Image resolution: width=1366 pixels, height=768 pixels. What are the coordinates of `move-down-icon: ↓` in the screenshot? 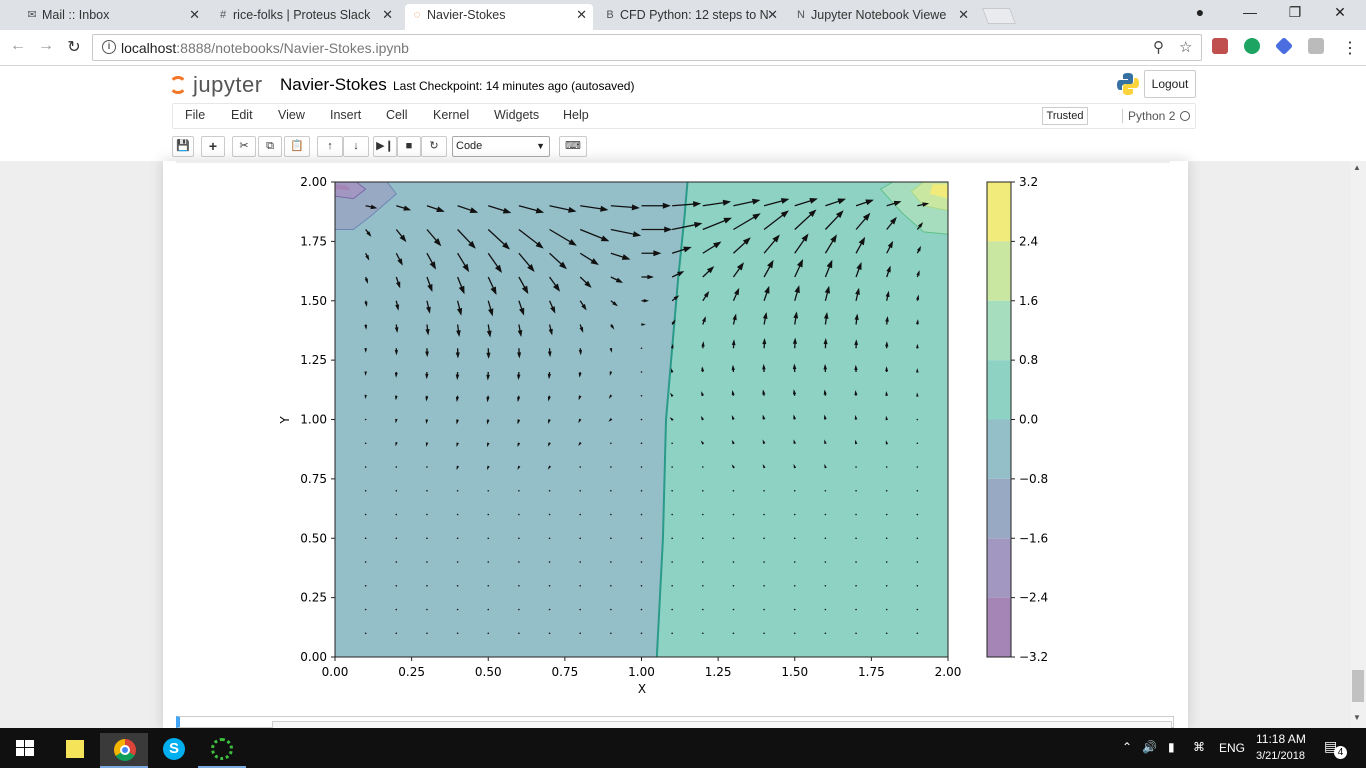 It's located at (356, 146).